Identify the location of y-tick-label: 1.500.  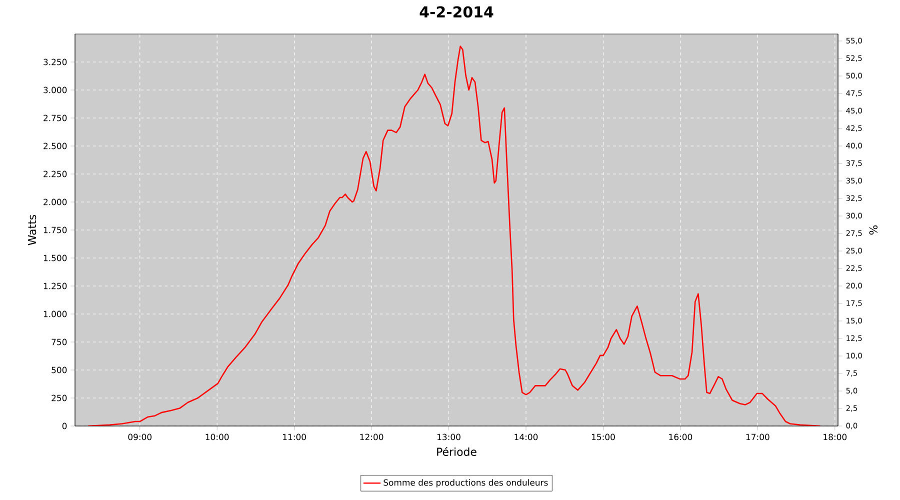
(55, 258).